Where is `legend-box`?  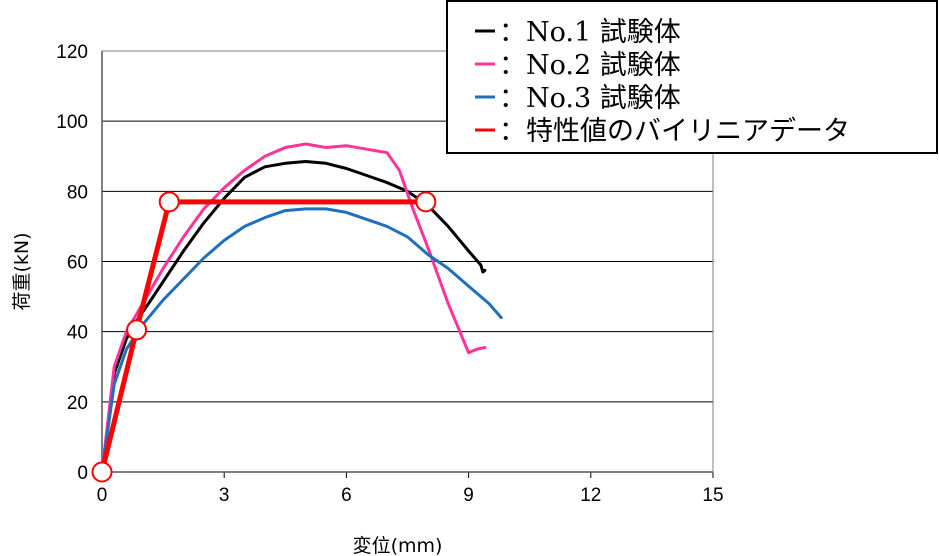 legend-box is located at coordinates (692, 77).